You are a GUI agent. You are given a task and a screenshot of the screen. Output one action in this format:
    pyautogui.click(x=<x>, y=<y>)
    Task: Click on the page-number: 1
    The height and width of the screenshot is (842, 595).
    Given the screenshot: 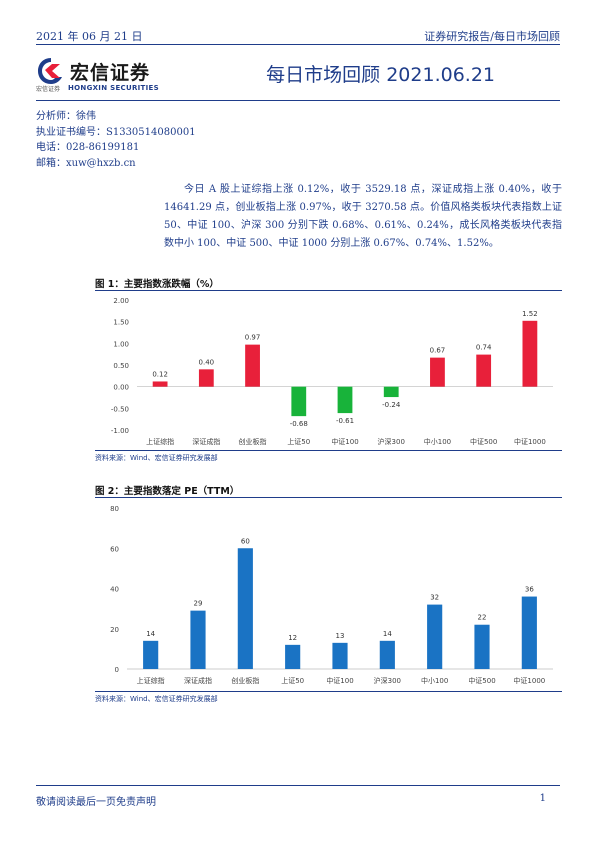 What is the action you would take?
    pyautogui.click(x=542, y=798)
    